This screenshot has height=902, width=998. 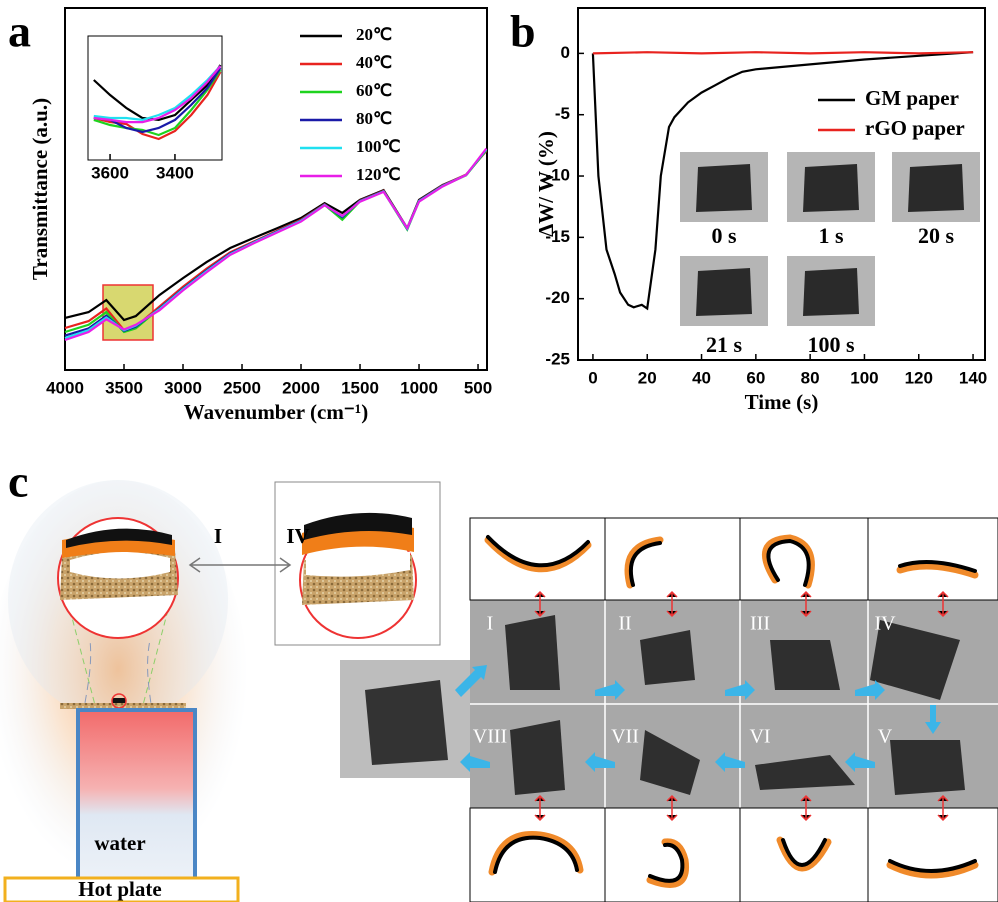 I want to click on x-tick-label: 60, so click(x=755, y=377).